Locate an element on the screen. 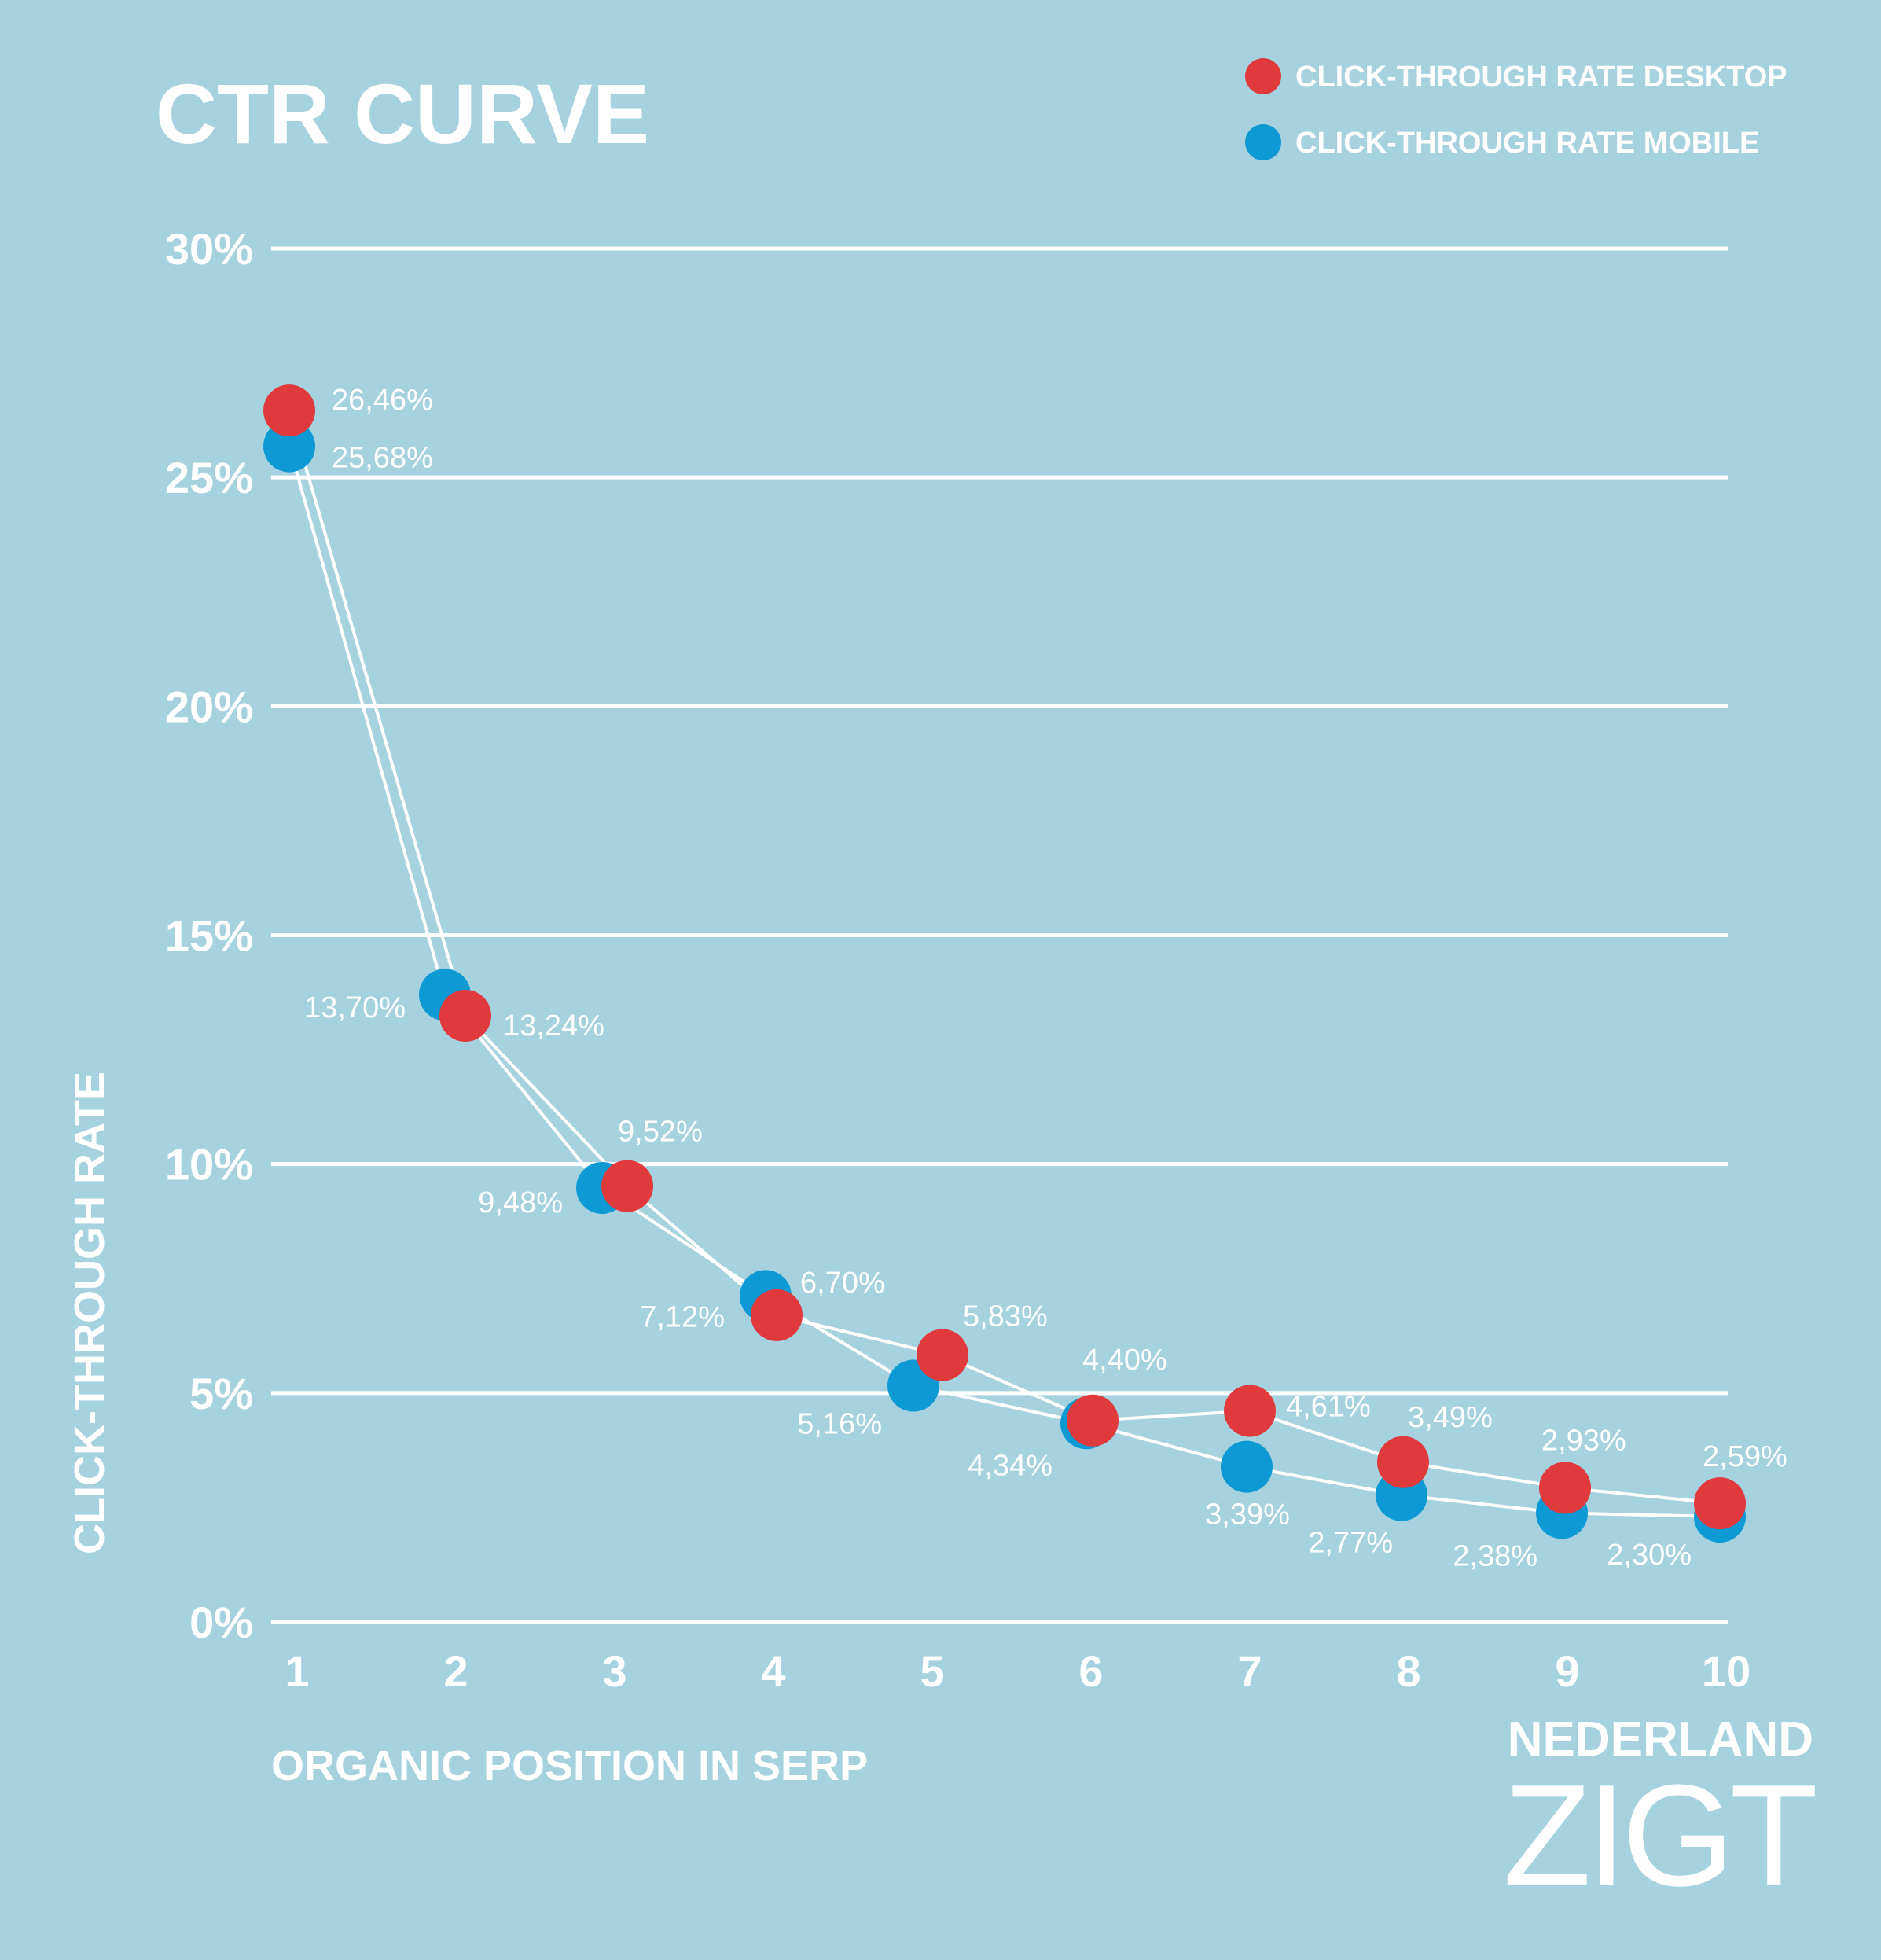 This screenshot has height=1960, width=1881. mobile-data-label: 2,77% is located at coordinates (1350, 1543).